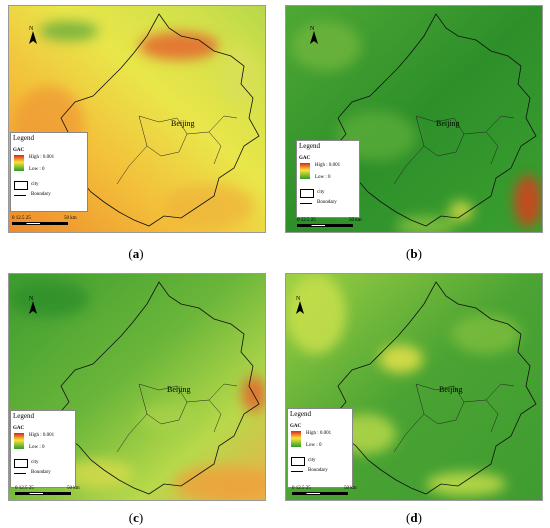 This screenshot has height=528, width=550. What do you see at coordinates (136, 253) in the screenshot?
I see `panel-caption: (a)` at bounding box center [136, 253].